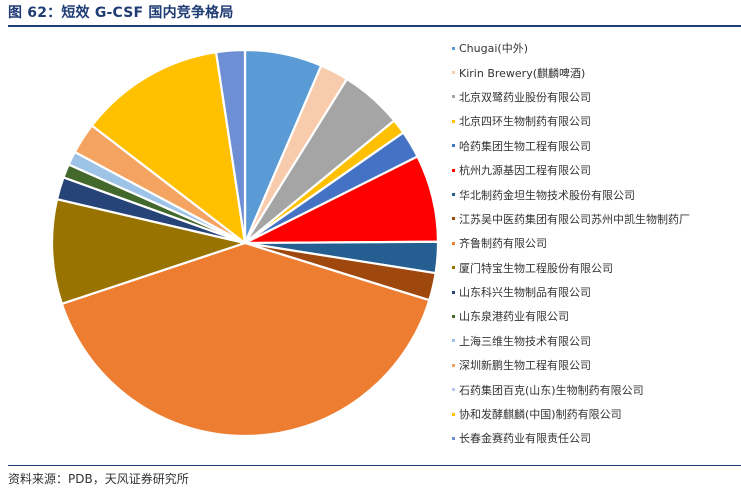 The image size is (741, 489). I want to click on legend-label: 协和发酵麒麟(中国)制药有限公司, so click(540, 415).